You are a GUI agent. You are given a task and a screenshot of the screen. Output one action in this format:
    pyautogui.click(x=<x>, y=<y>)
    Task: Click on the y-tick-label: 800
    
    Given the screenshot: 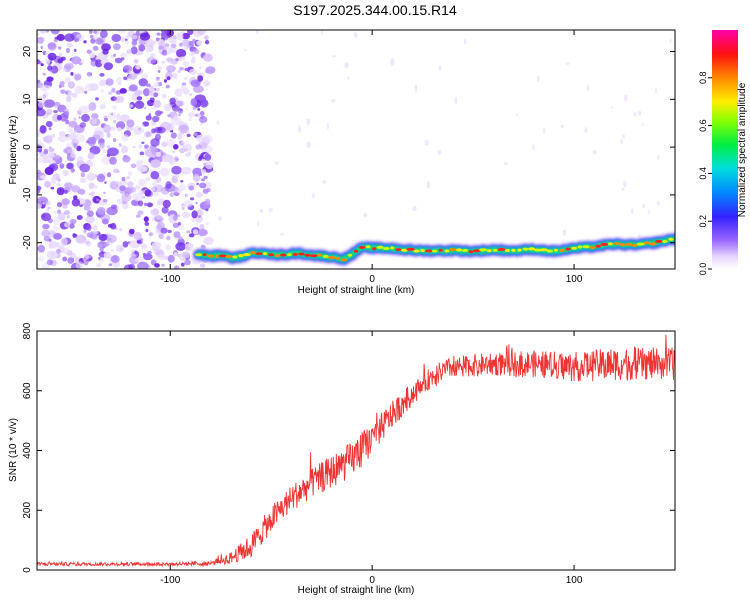 What is the action you would take?
    pyautogui.click(x=27, y=330)
    